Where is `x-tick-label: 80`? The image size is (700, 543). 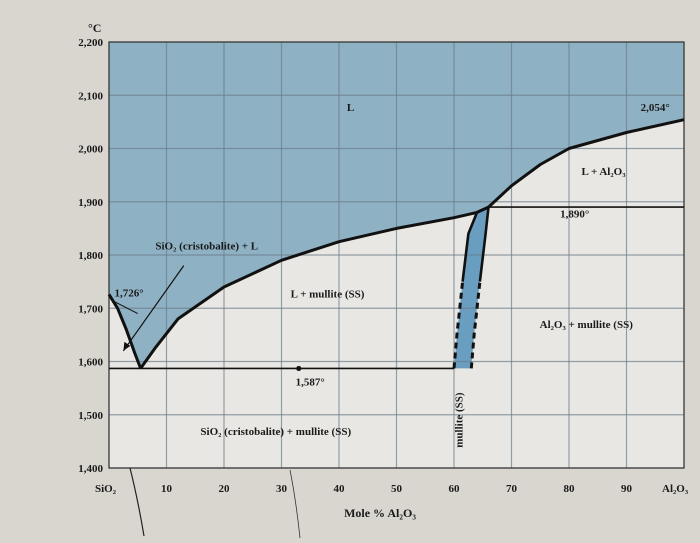 x-tick-label: 80 is located at coordinates (570, 489).